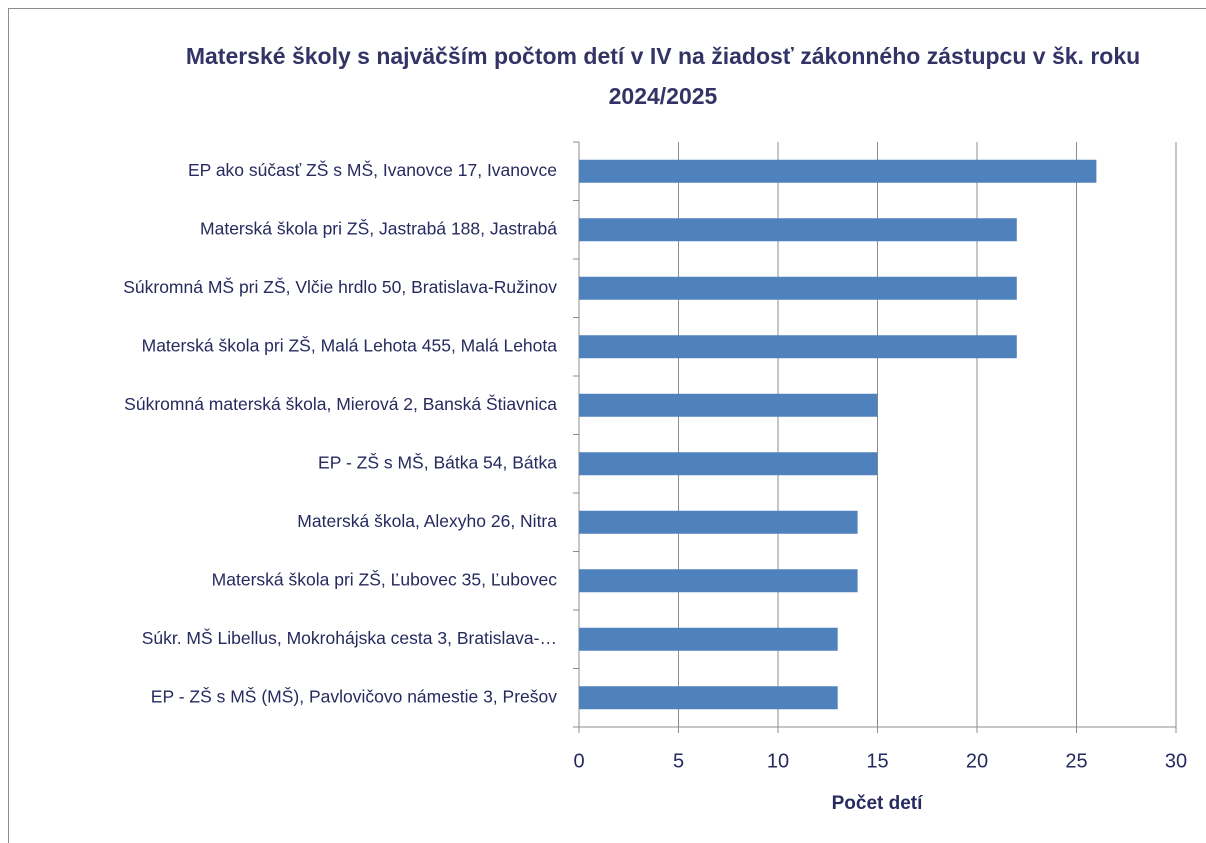 Image resolution: width=1206 pixels, height=843 pixels. I want to click on x-tick-label: 20, so click(977, 761).